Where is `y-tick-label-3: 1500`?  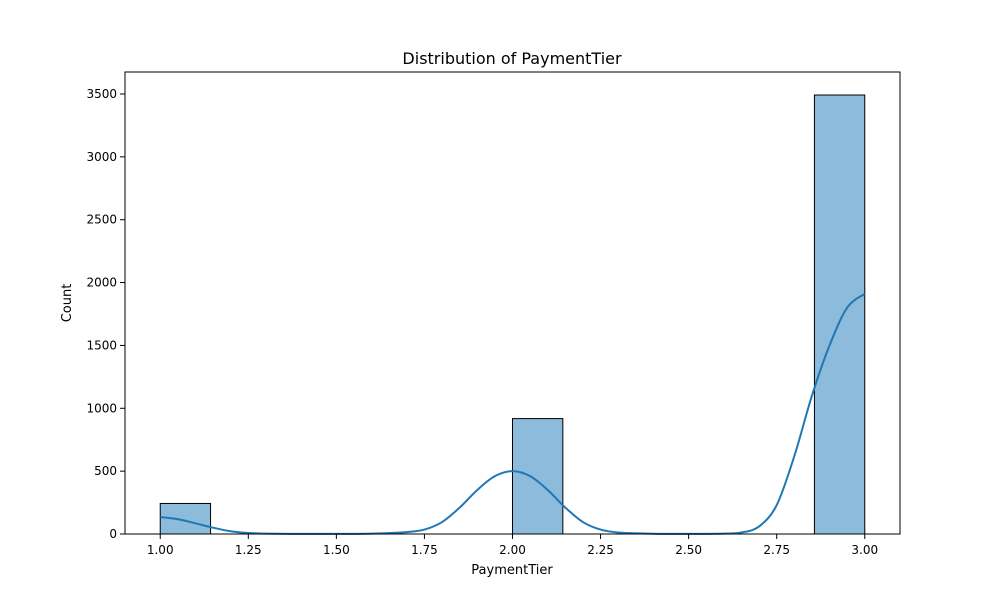 y-tick-label-3: 1500 is located at coordinates (101, 345).